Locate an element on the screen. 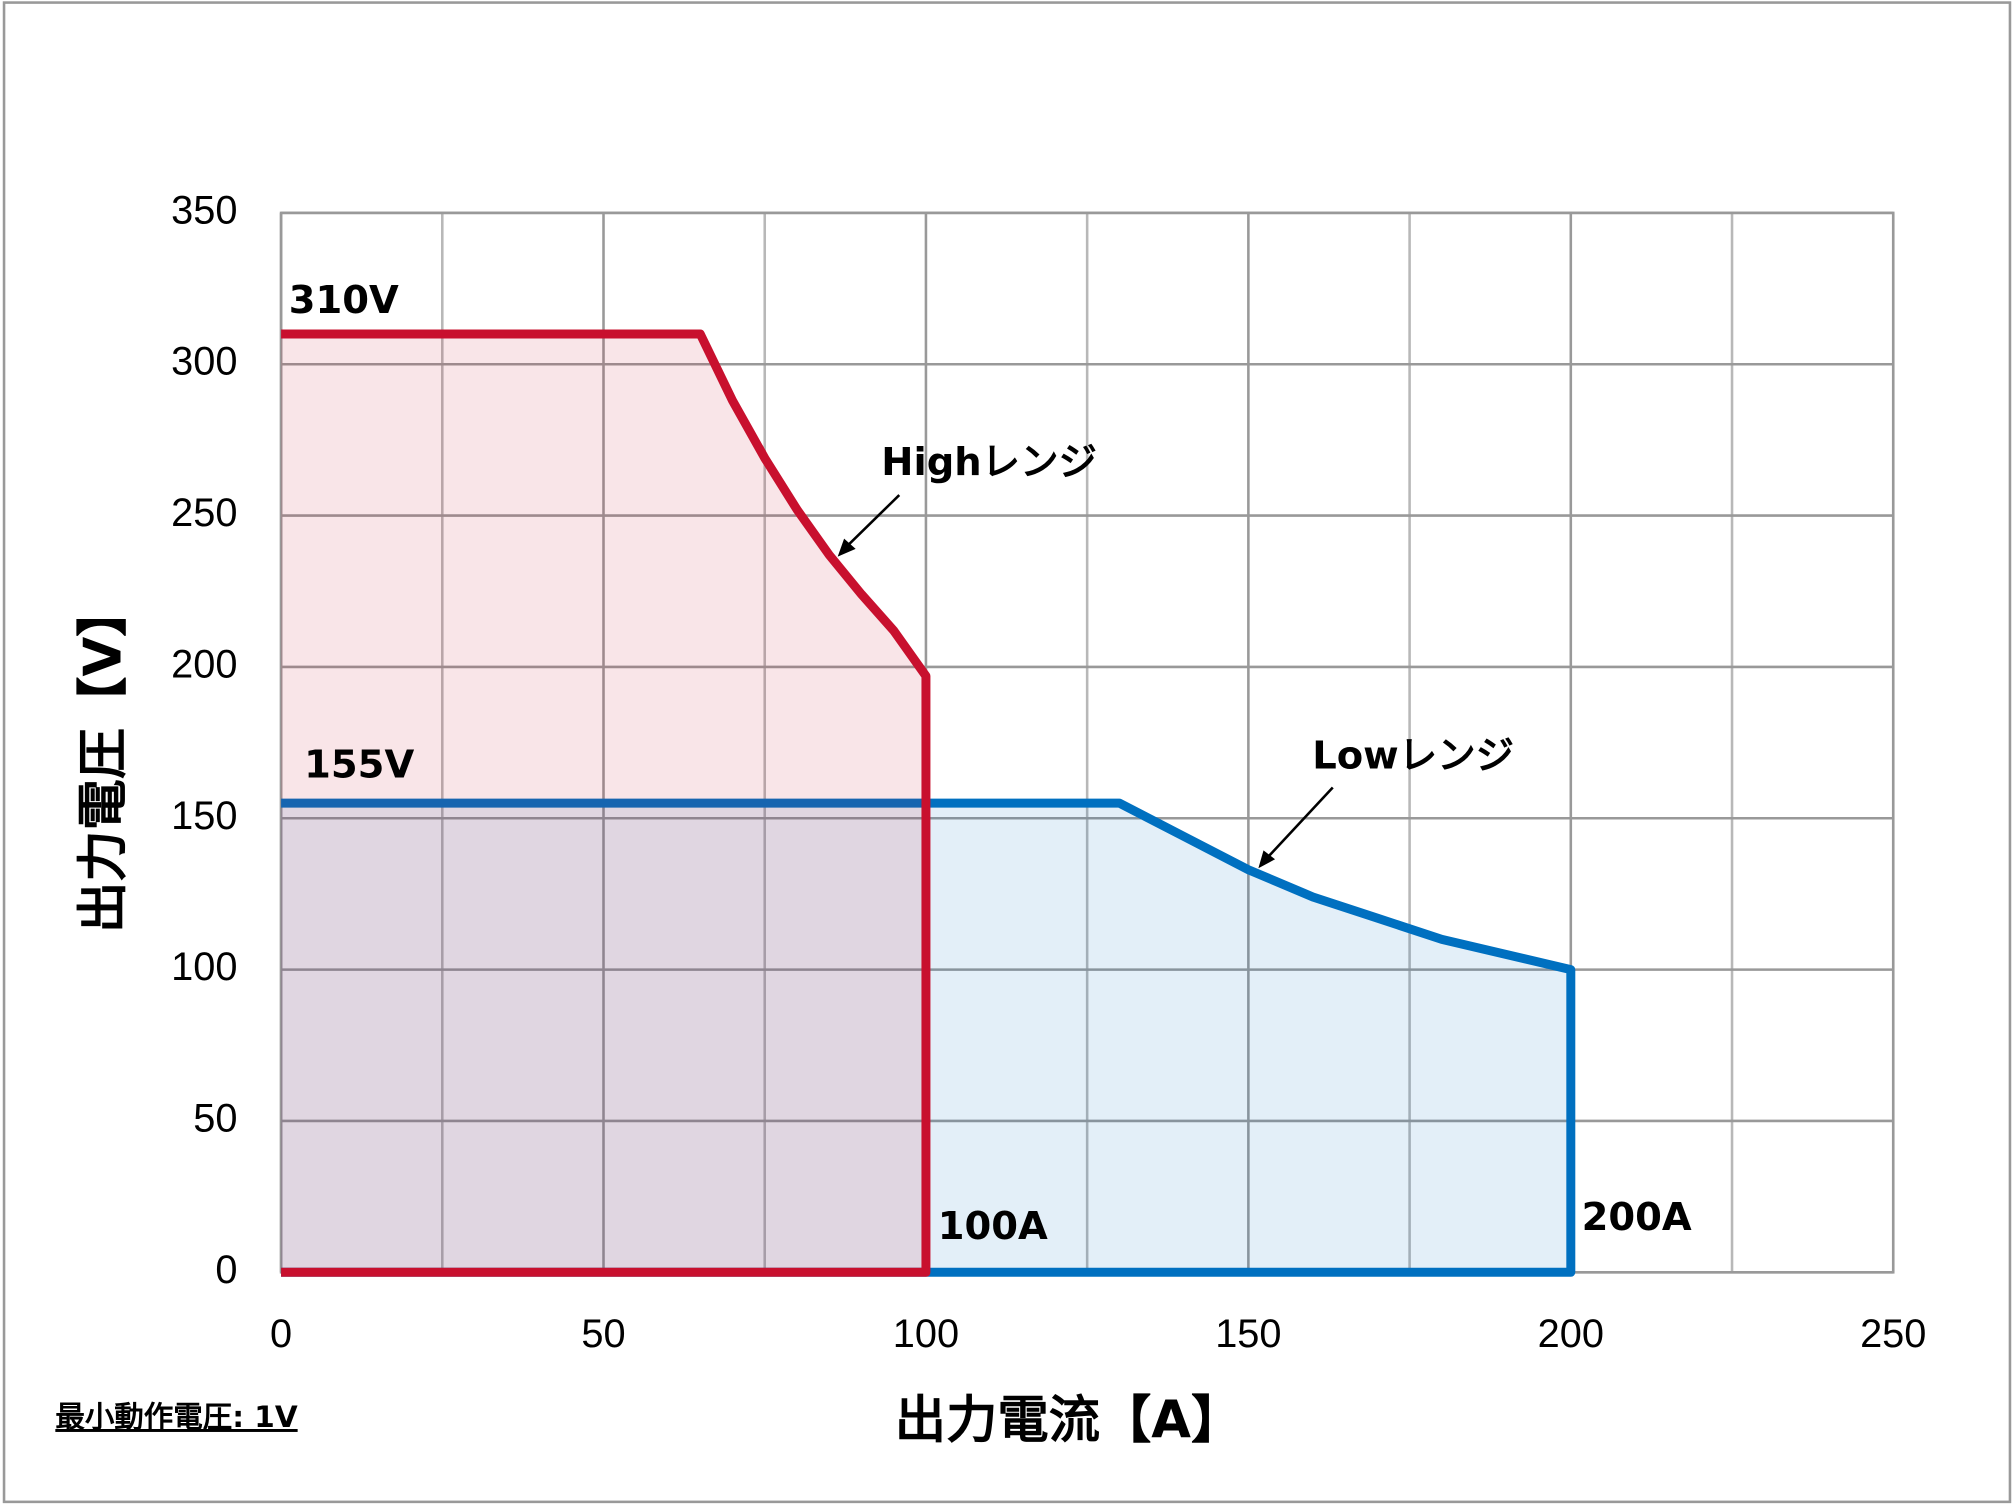 The height and width of the screenshot is (1511, 2014). note: 最小動作電圧: 1V is located at coordinates (176, 1417).